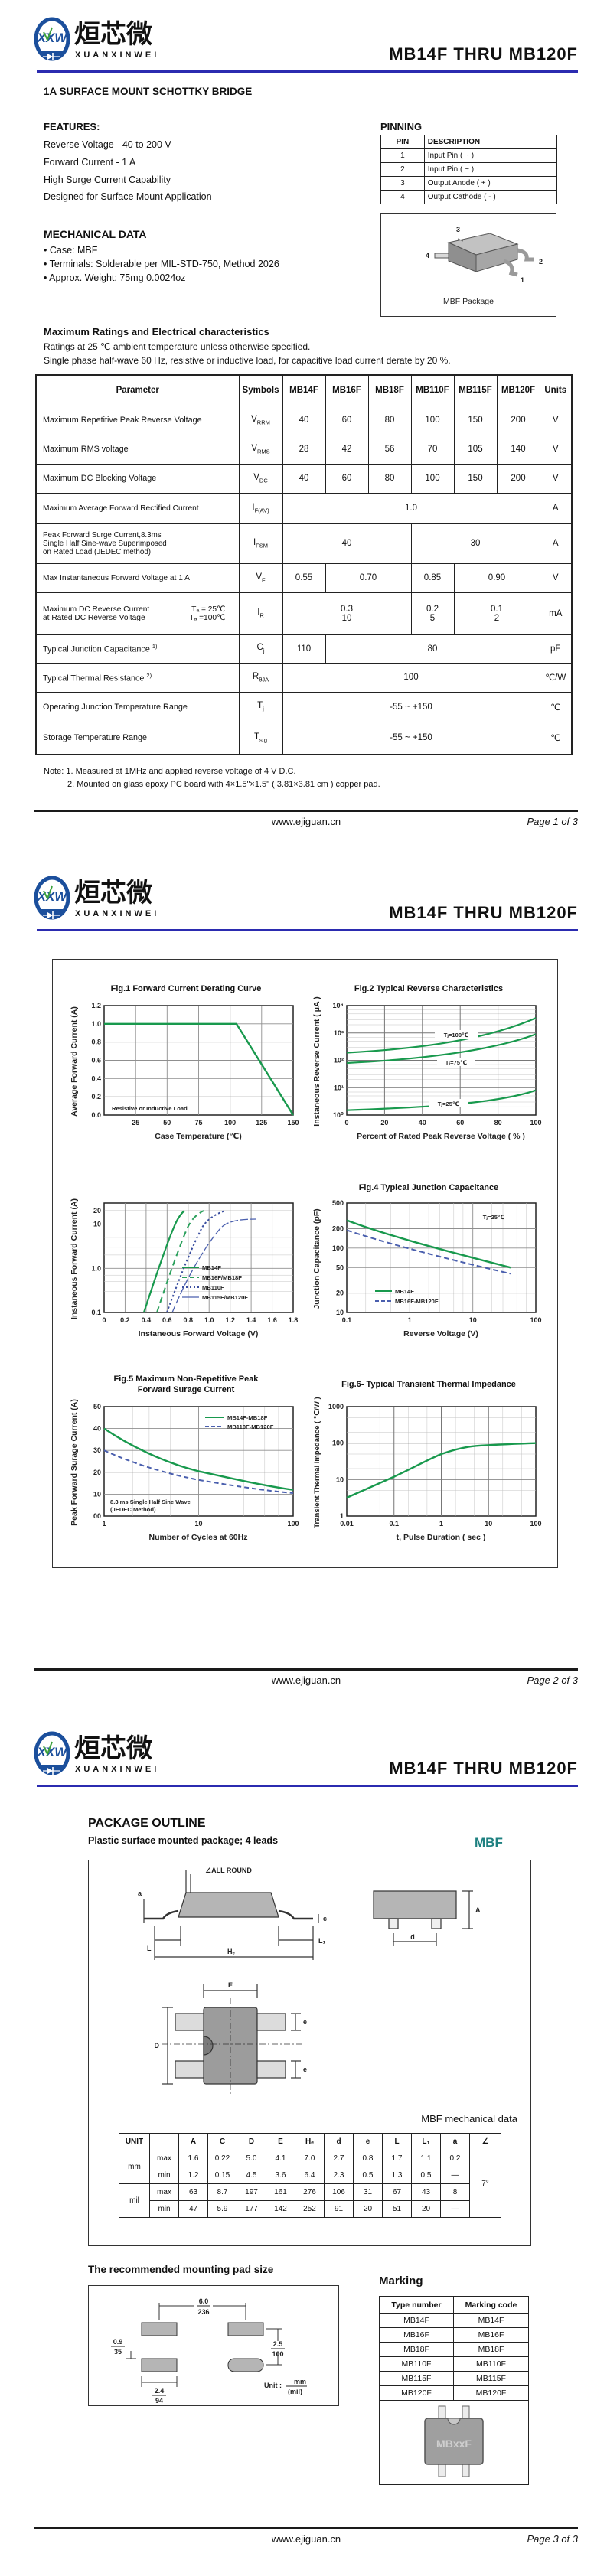  What do you see at coordinates (305, 2069) in the screenshot?
I see `dim-e: e` at bounding box center [305, 2069].